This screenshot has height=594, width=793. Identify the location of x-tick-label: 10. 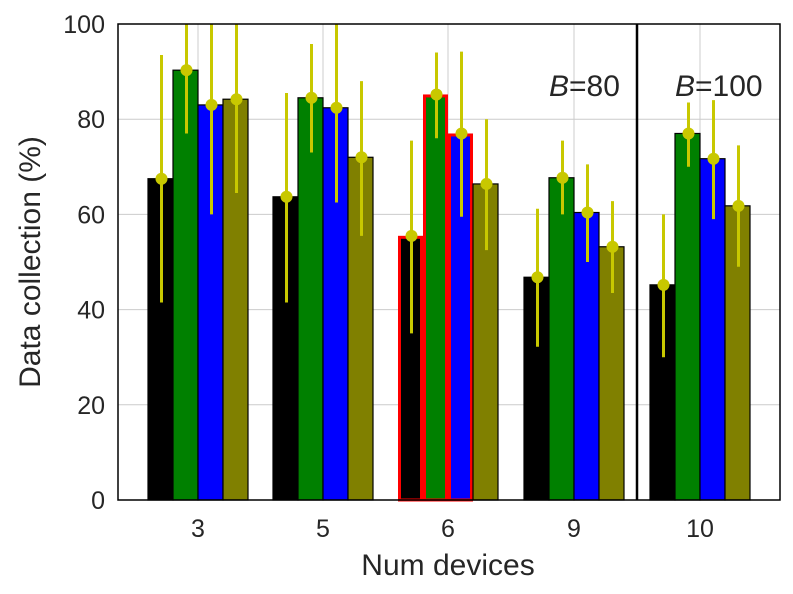
(700, 529).